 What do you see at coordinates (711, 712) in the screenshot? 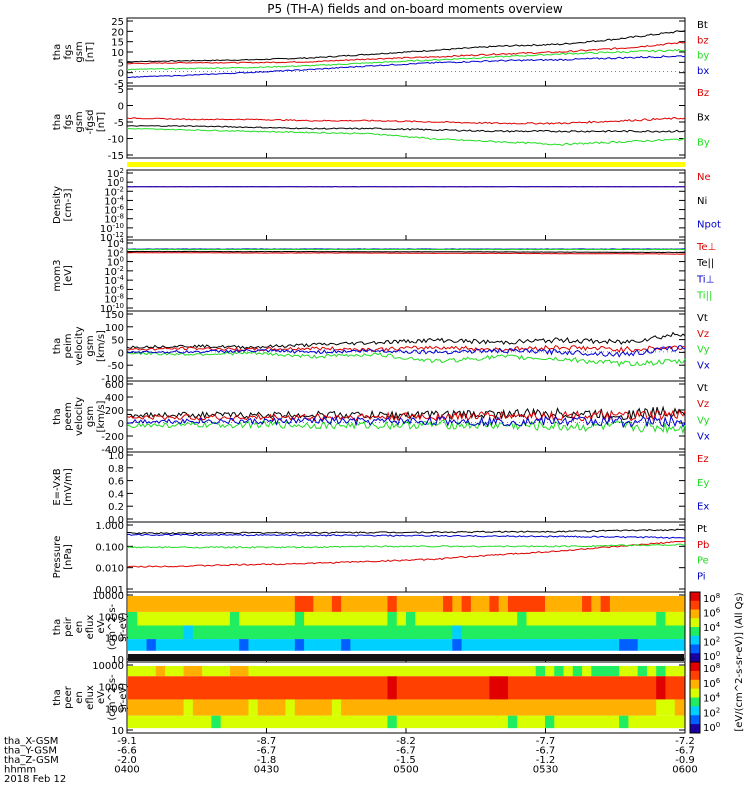
I see `colorbar-lower-tick-label: 102` at bounding box center [711, 712].